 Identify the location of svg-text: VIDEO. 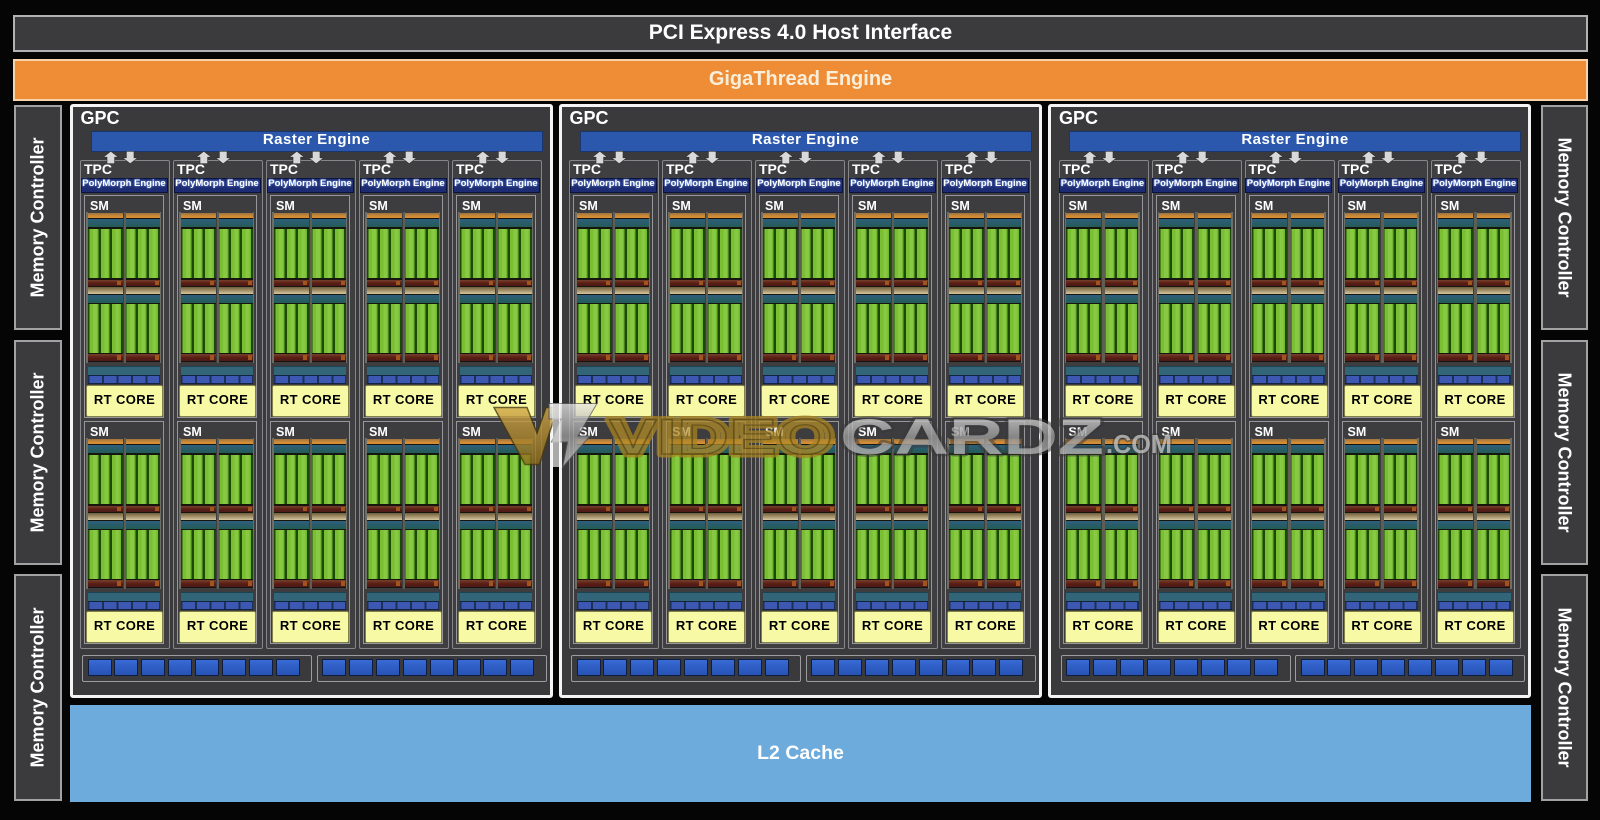
(721, 437).